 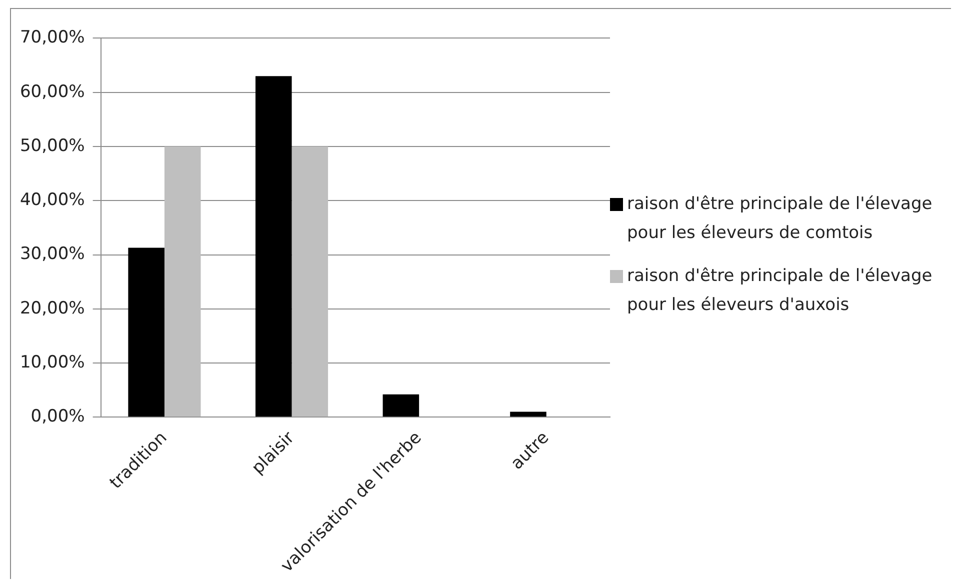 What do you see at coordinates (52, 362) in the screenshot?
I see `y-tick-label: 10,00%` at bounding box center [52, 362].